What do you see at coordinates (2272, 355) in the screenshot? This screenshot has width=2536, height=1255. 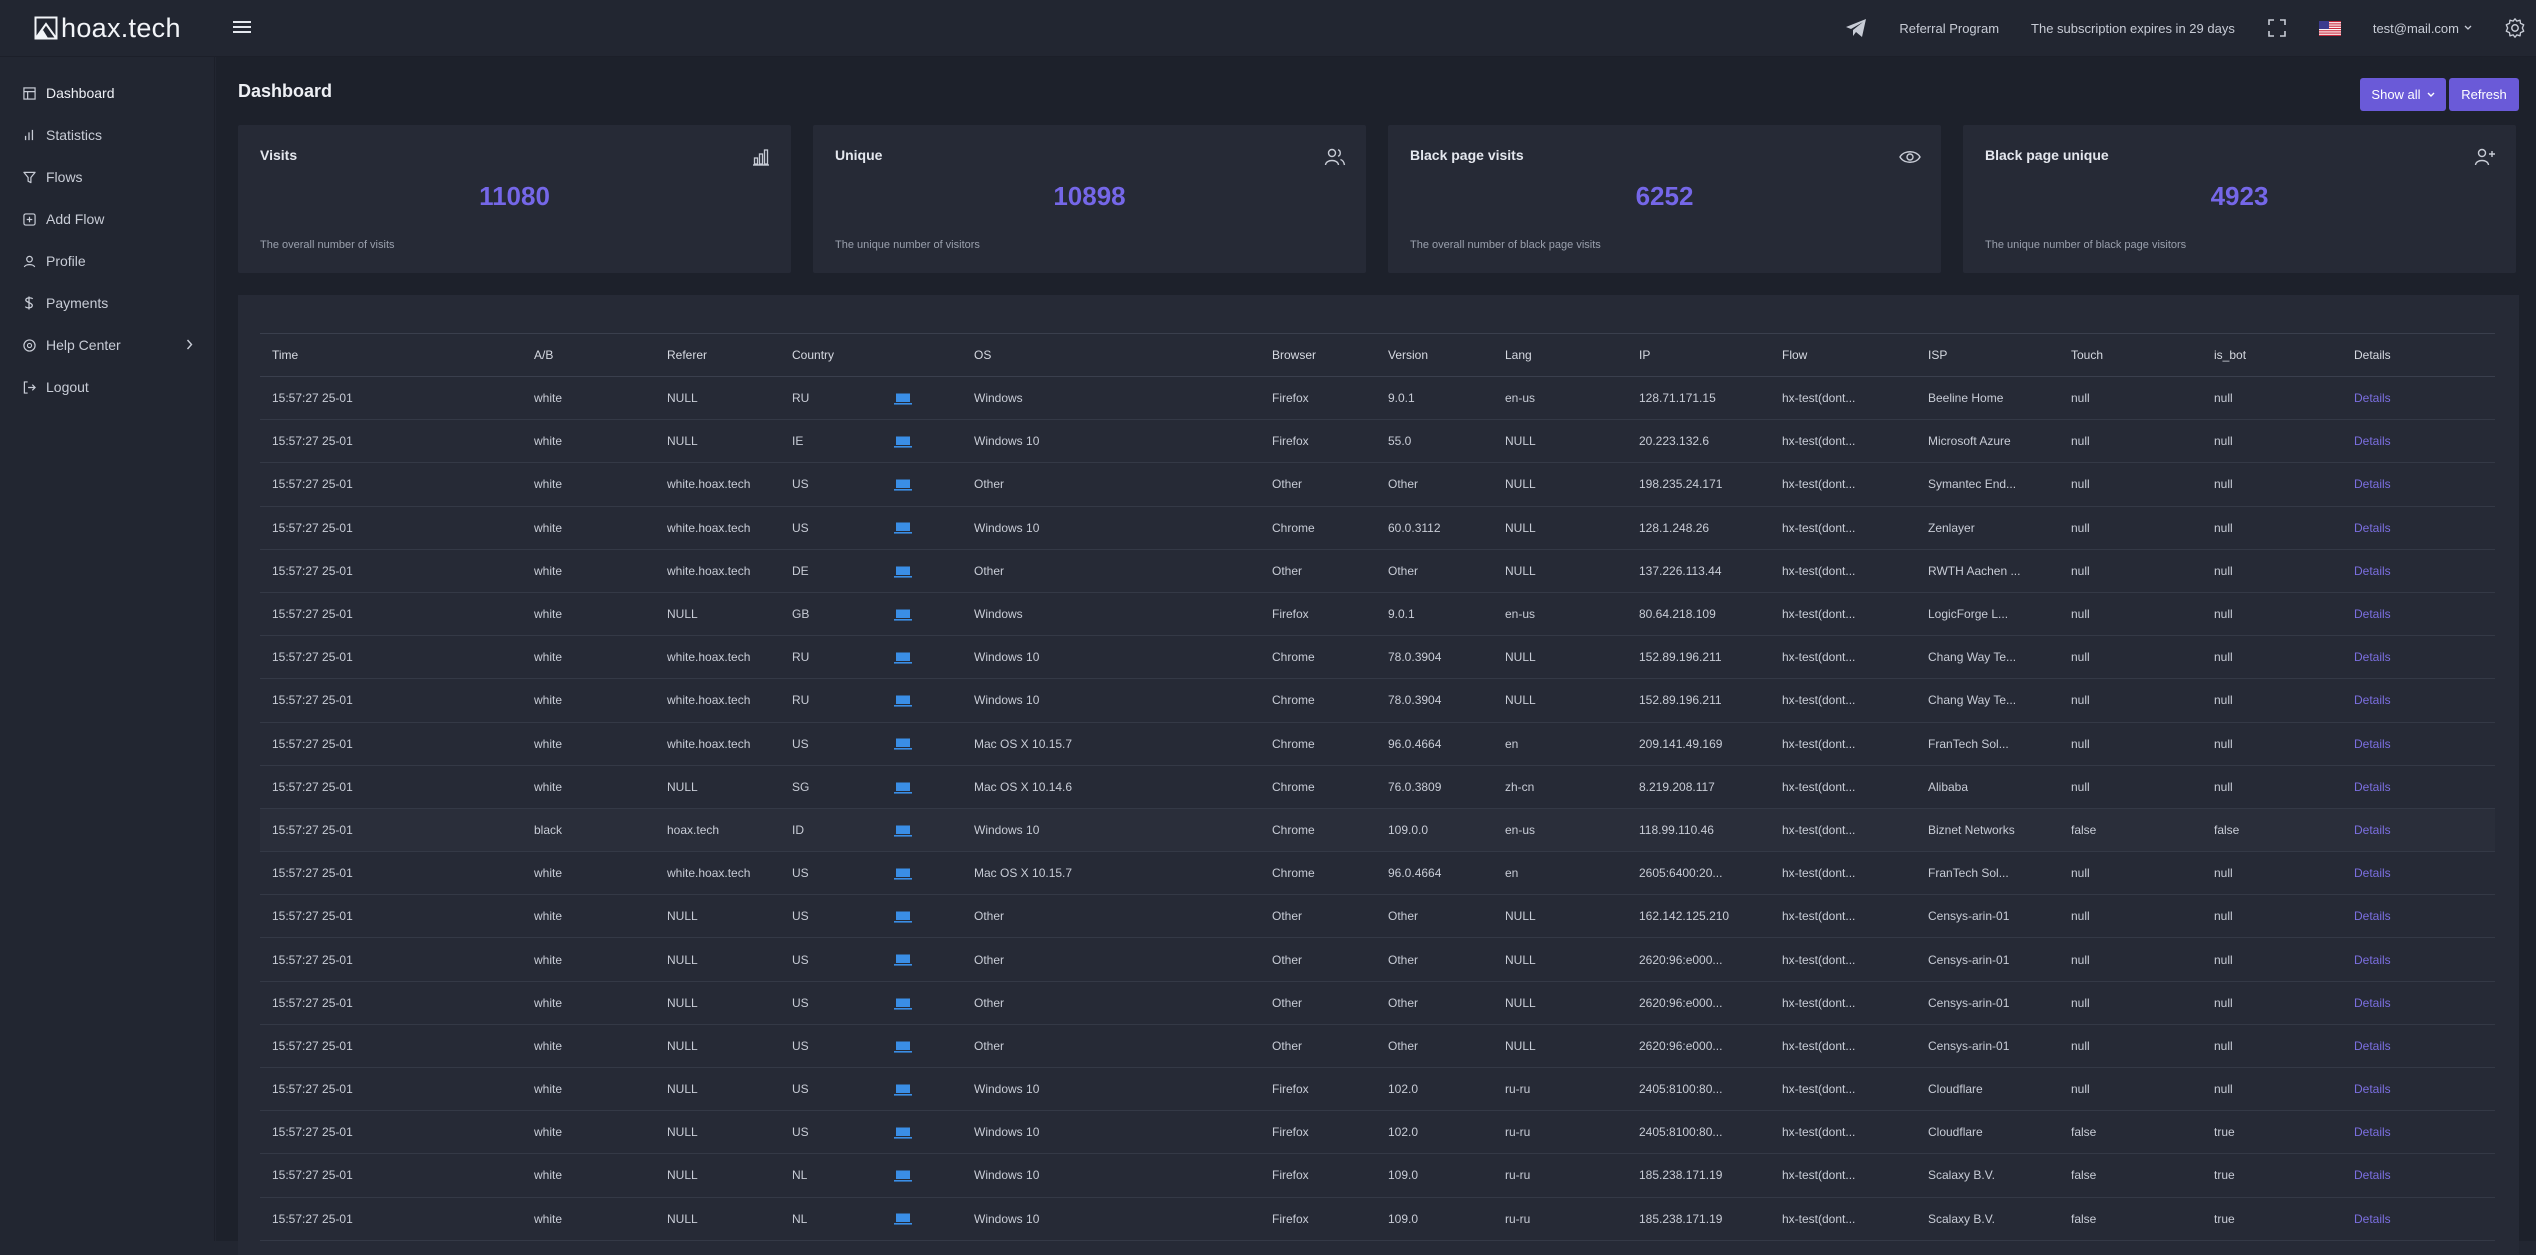 I see `column-header: is_bot` at bounding box center [2272, 355].